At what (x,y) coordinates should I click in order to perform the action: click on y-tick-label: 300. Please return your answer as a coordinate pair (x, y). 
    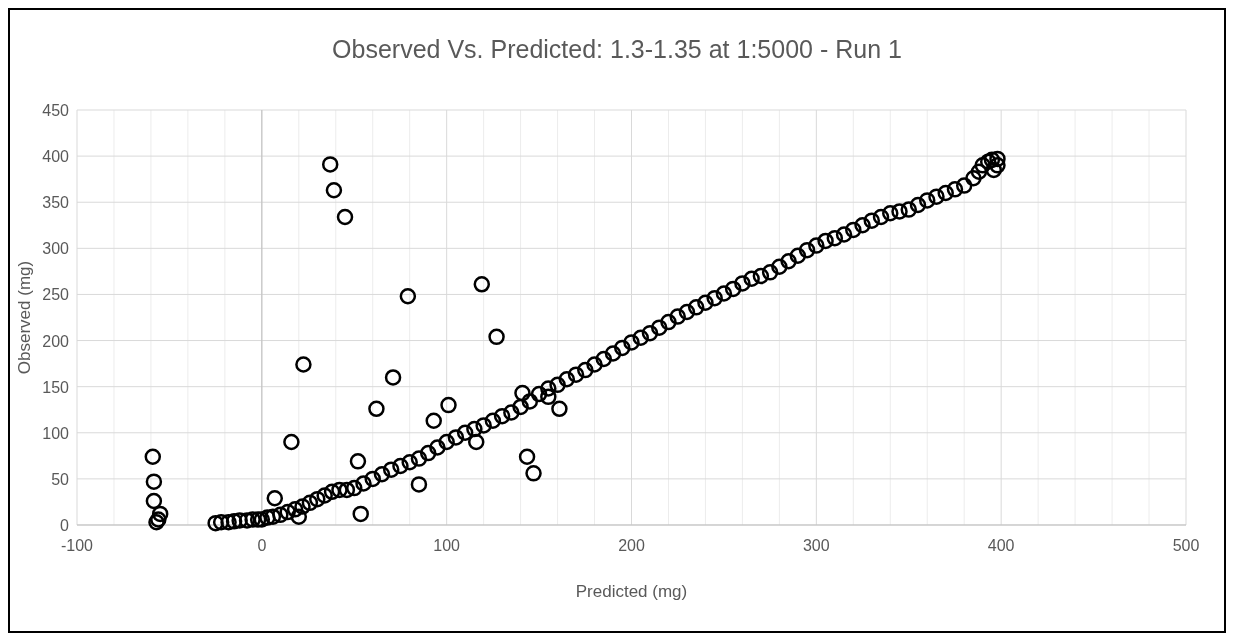
    Looking at the image, I should click on (56, 249).